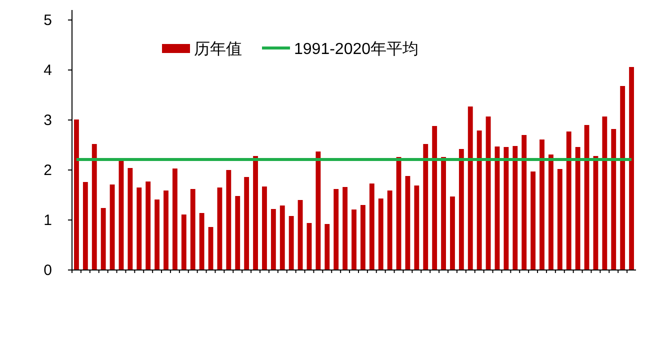 This screenshot has height=342, width=650. What do you see at coordinates (218, 49) in the screenshot?
I see `legend-label: 历年值` at bounding box center [218, 49].